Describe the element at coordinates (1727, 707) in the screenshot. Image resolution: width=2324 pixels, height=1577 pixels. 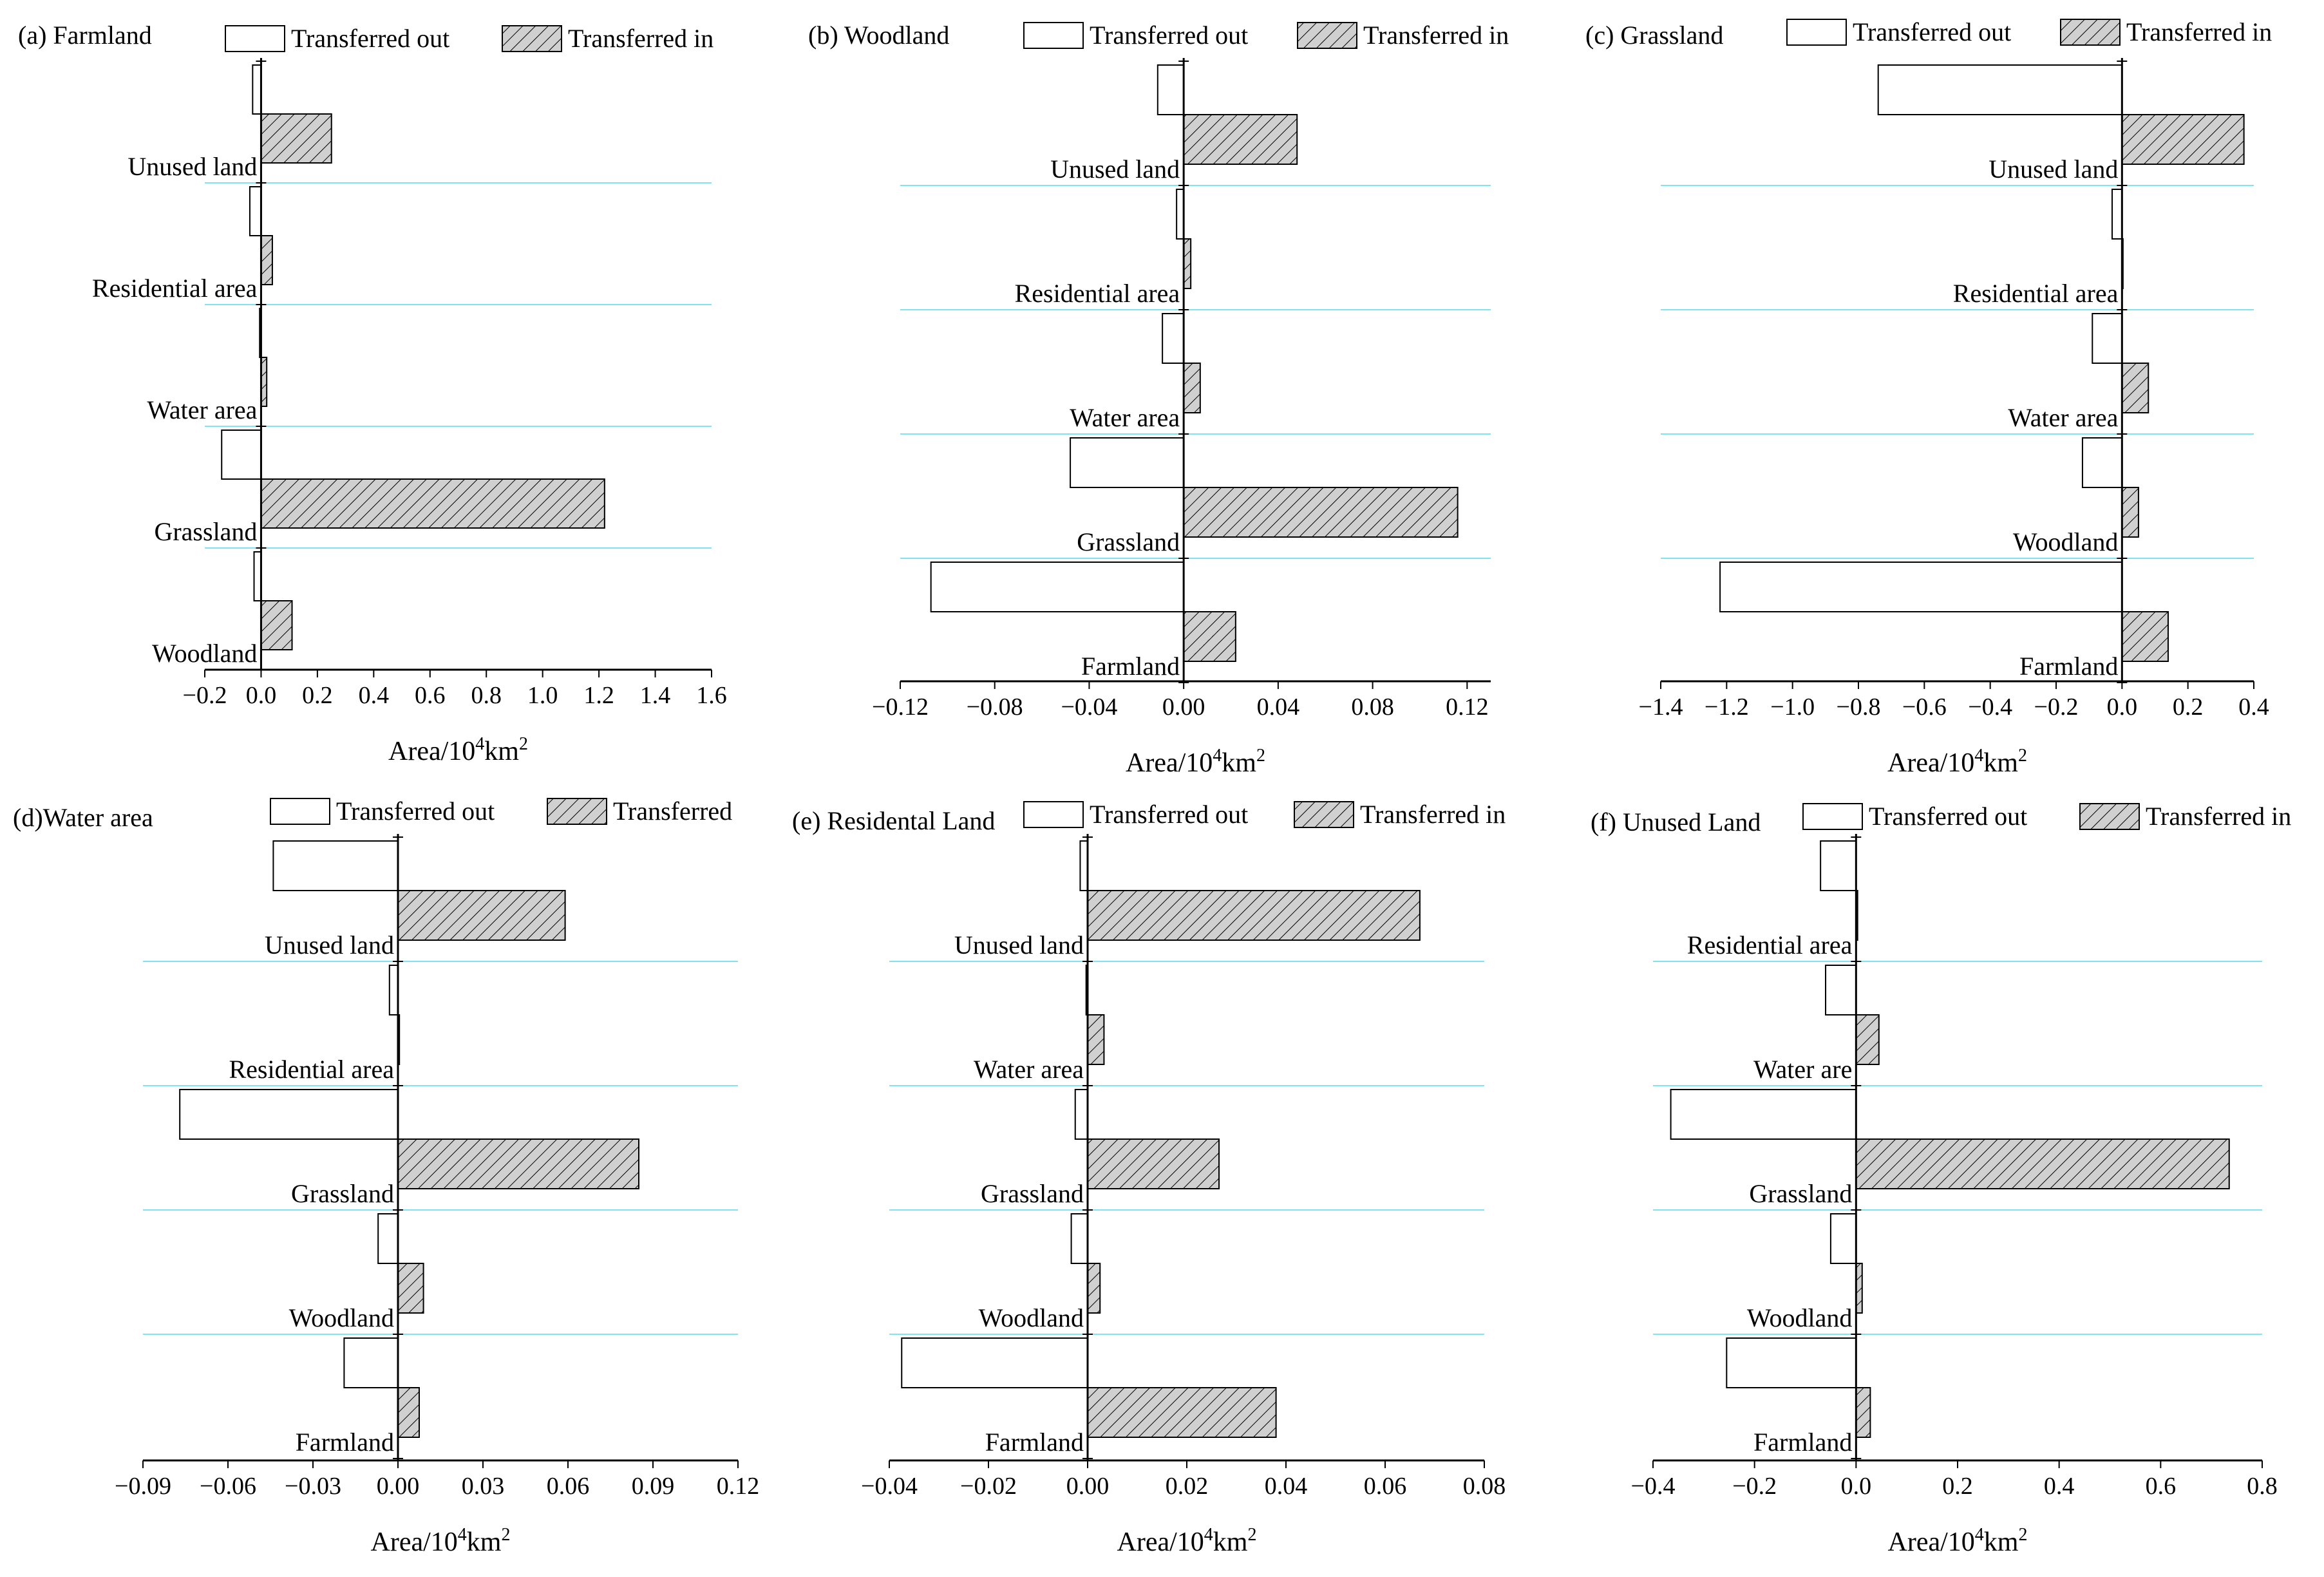
I see `x-tick-label: −1.2` at that location.